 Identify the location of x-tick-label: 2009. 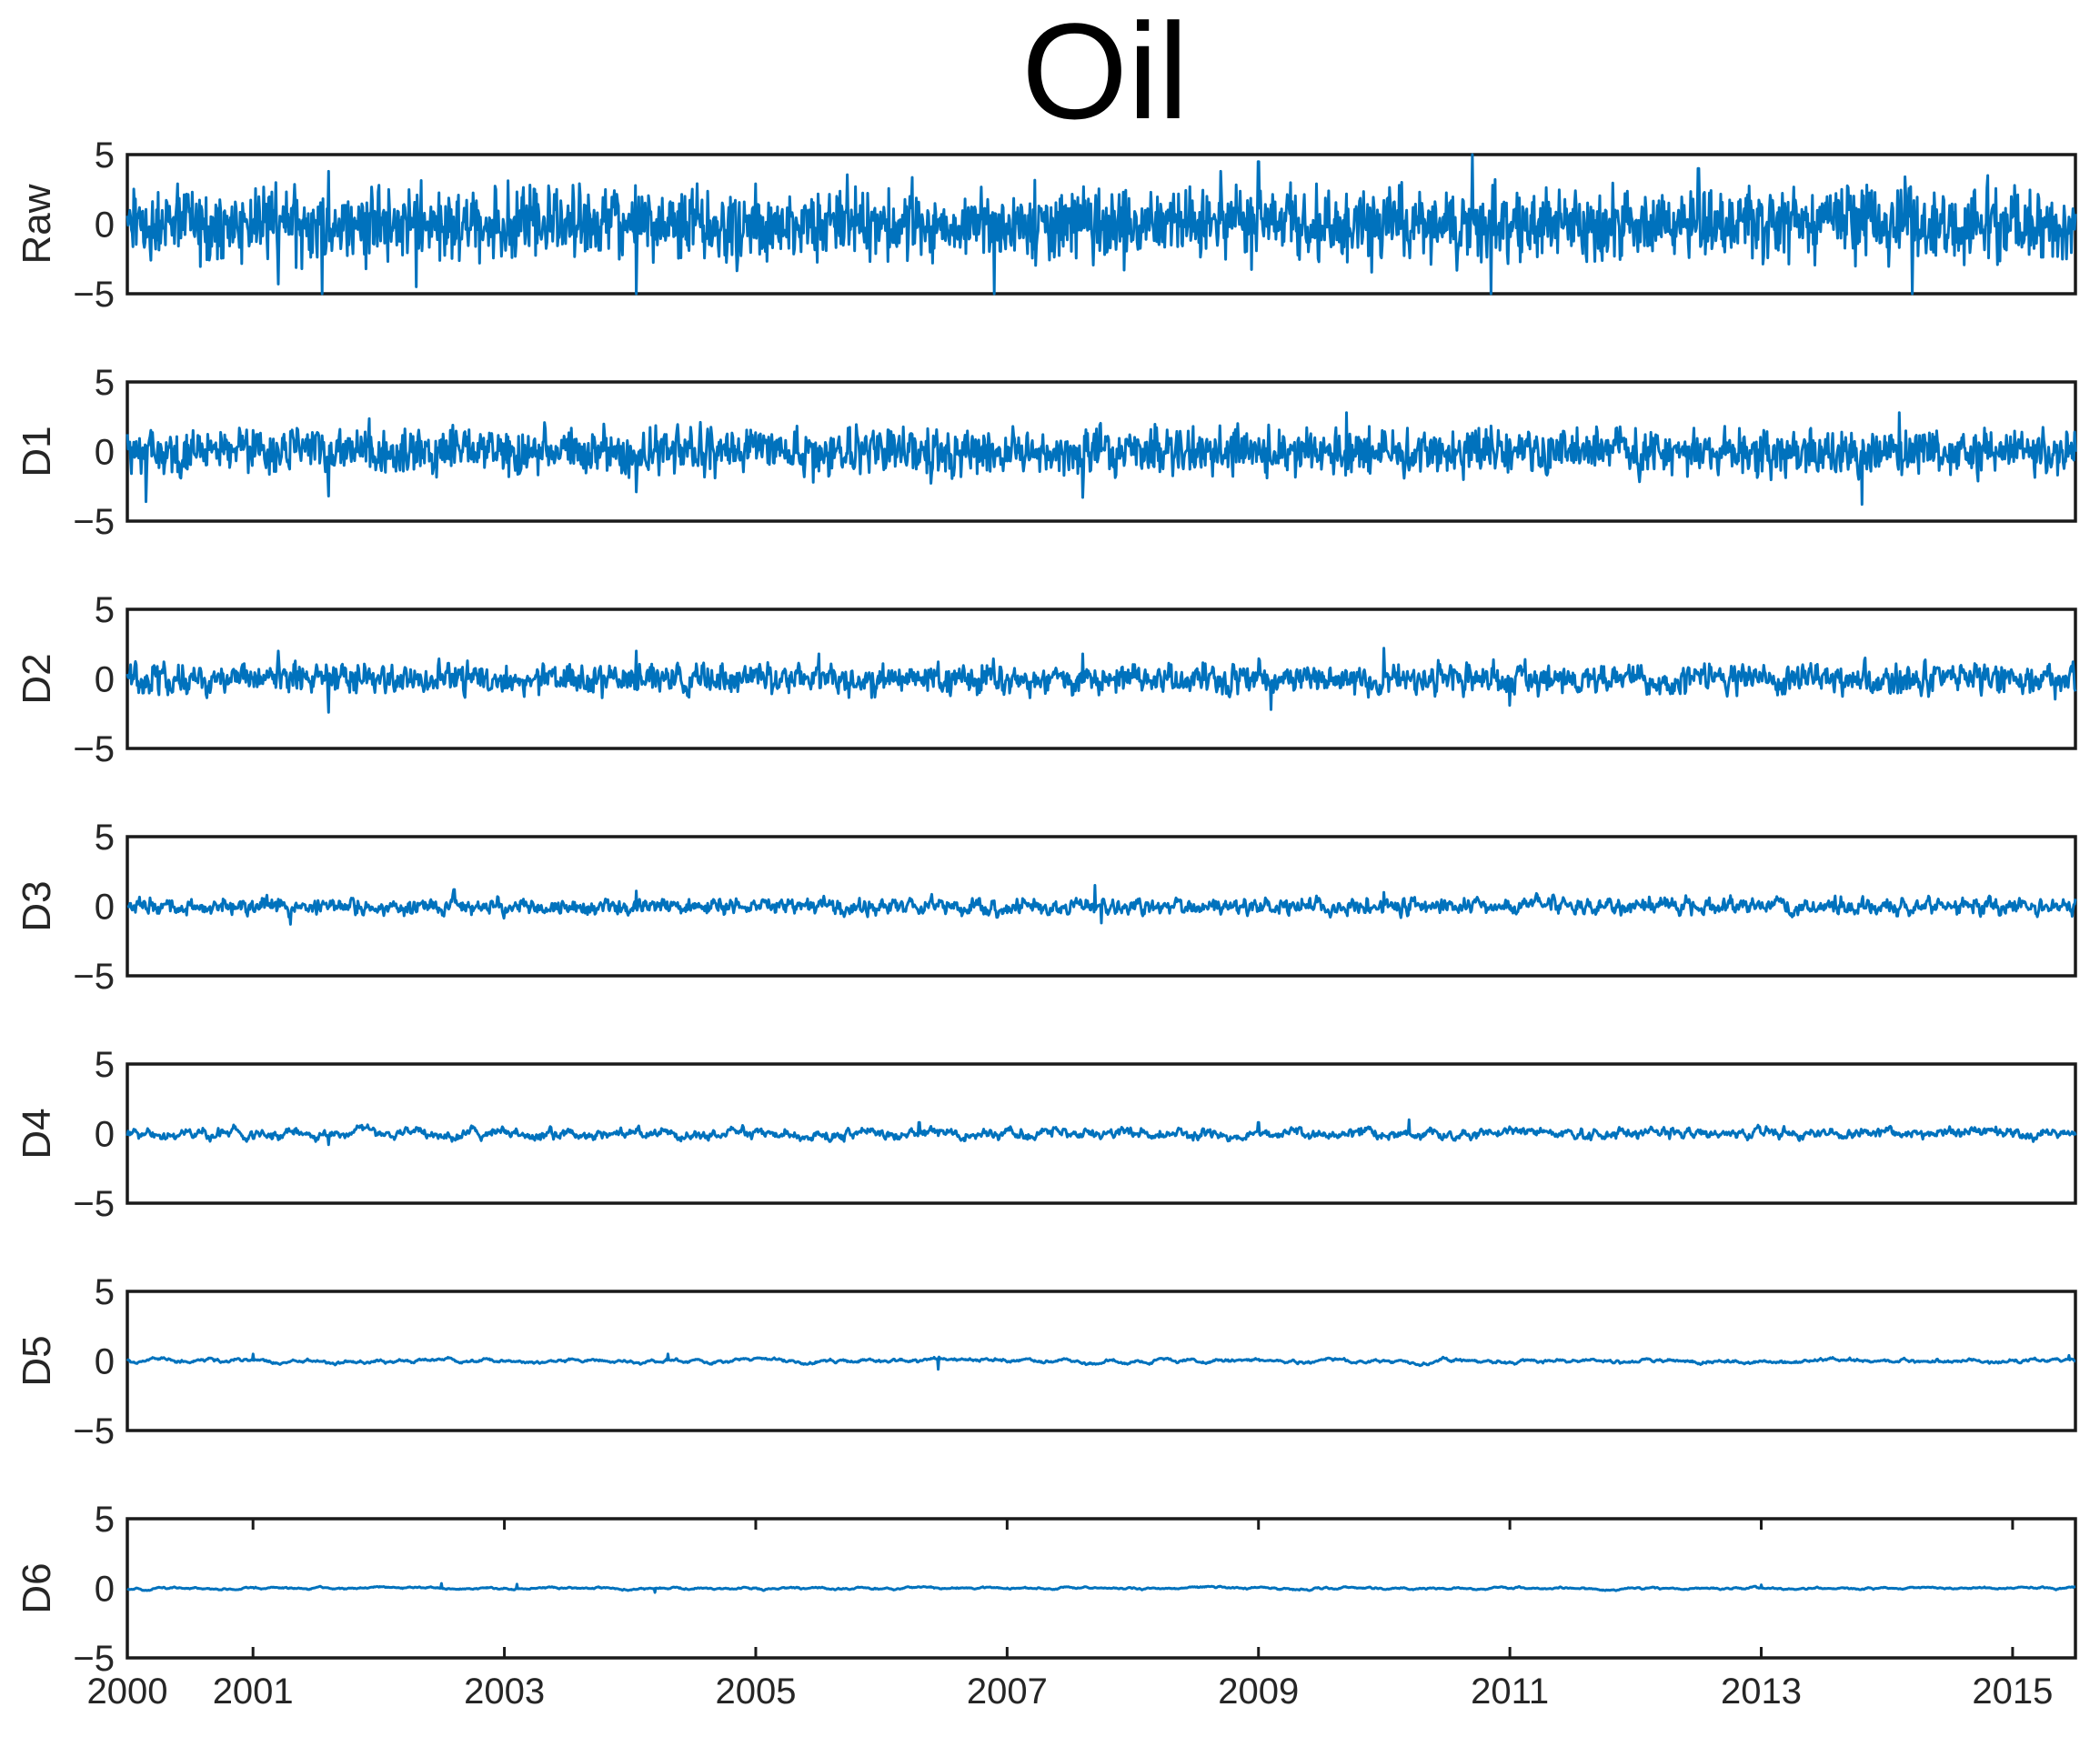
(1258, 1692).